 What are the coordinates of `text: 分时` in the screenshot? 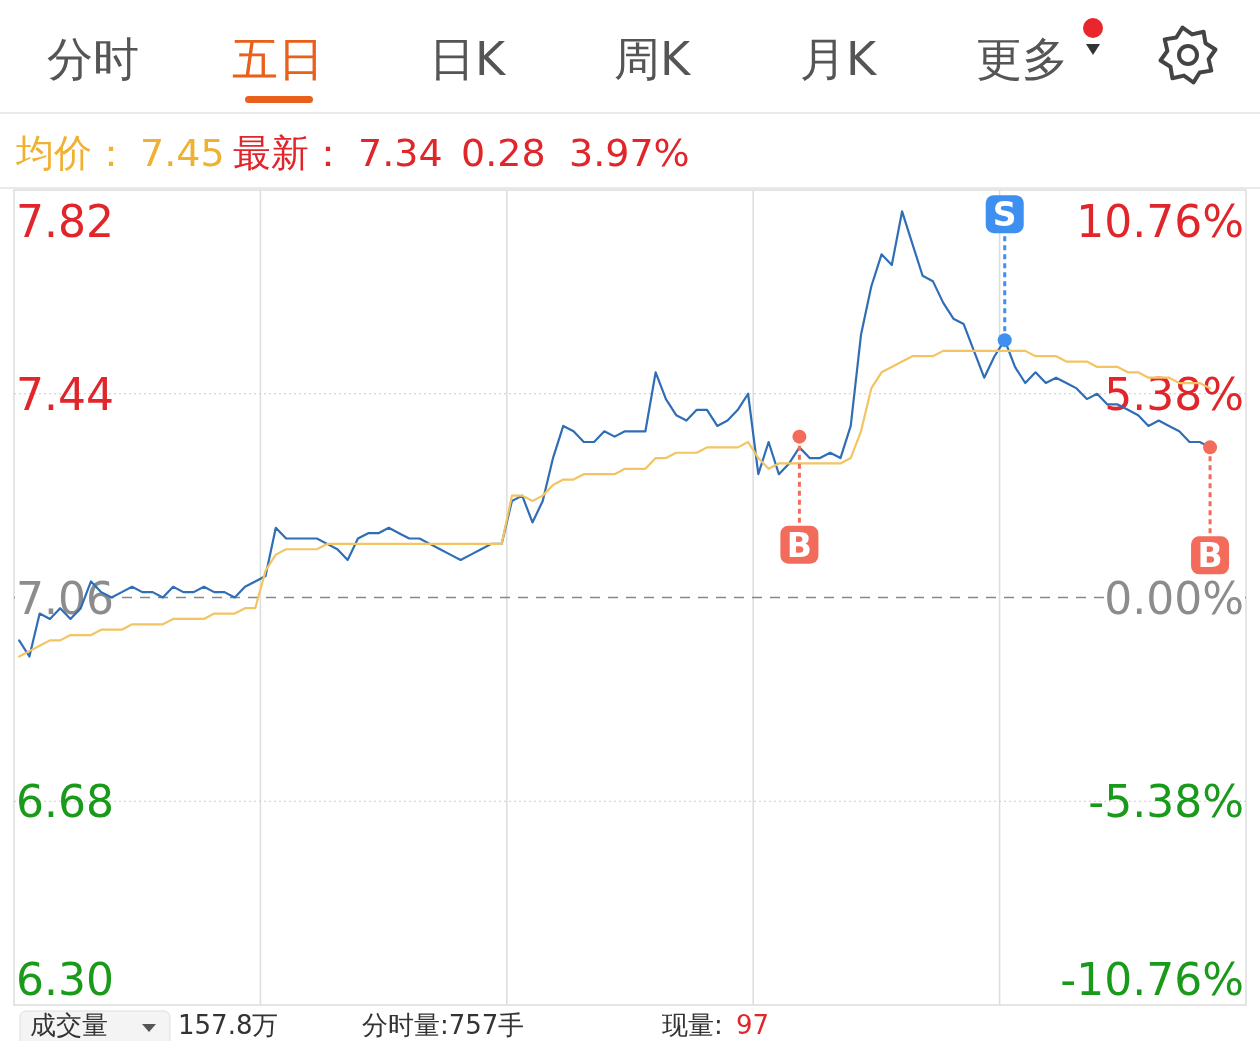 It's located at (93, 59).